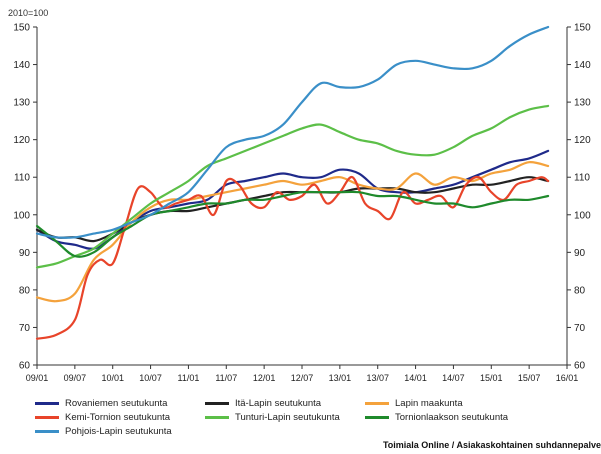 The image size is (601, 454). What do you see at coordinates (580, 366) in the screenshot?
I see `y-tick-label-right: 60` at bounding box center [580, 366].